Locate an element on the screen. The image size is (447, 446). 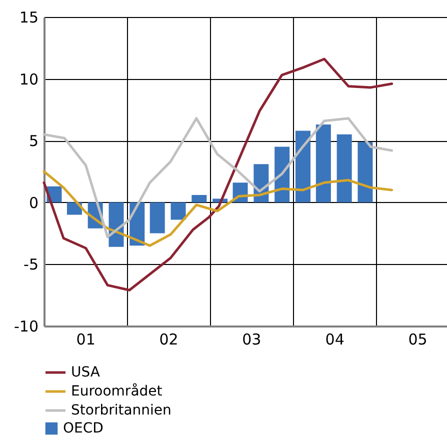
y-tick-label: 0 is located at coordinates (33, 203).